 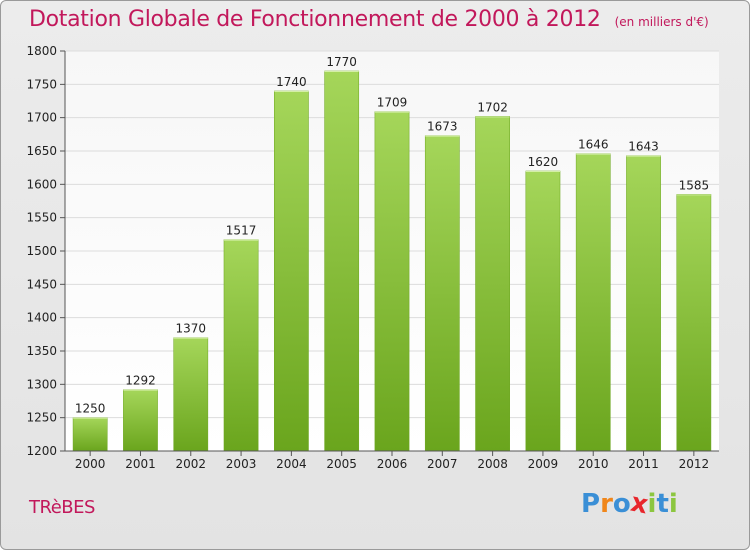 I want to click on y-tick-label: 1600, so click(x=41, y=184).